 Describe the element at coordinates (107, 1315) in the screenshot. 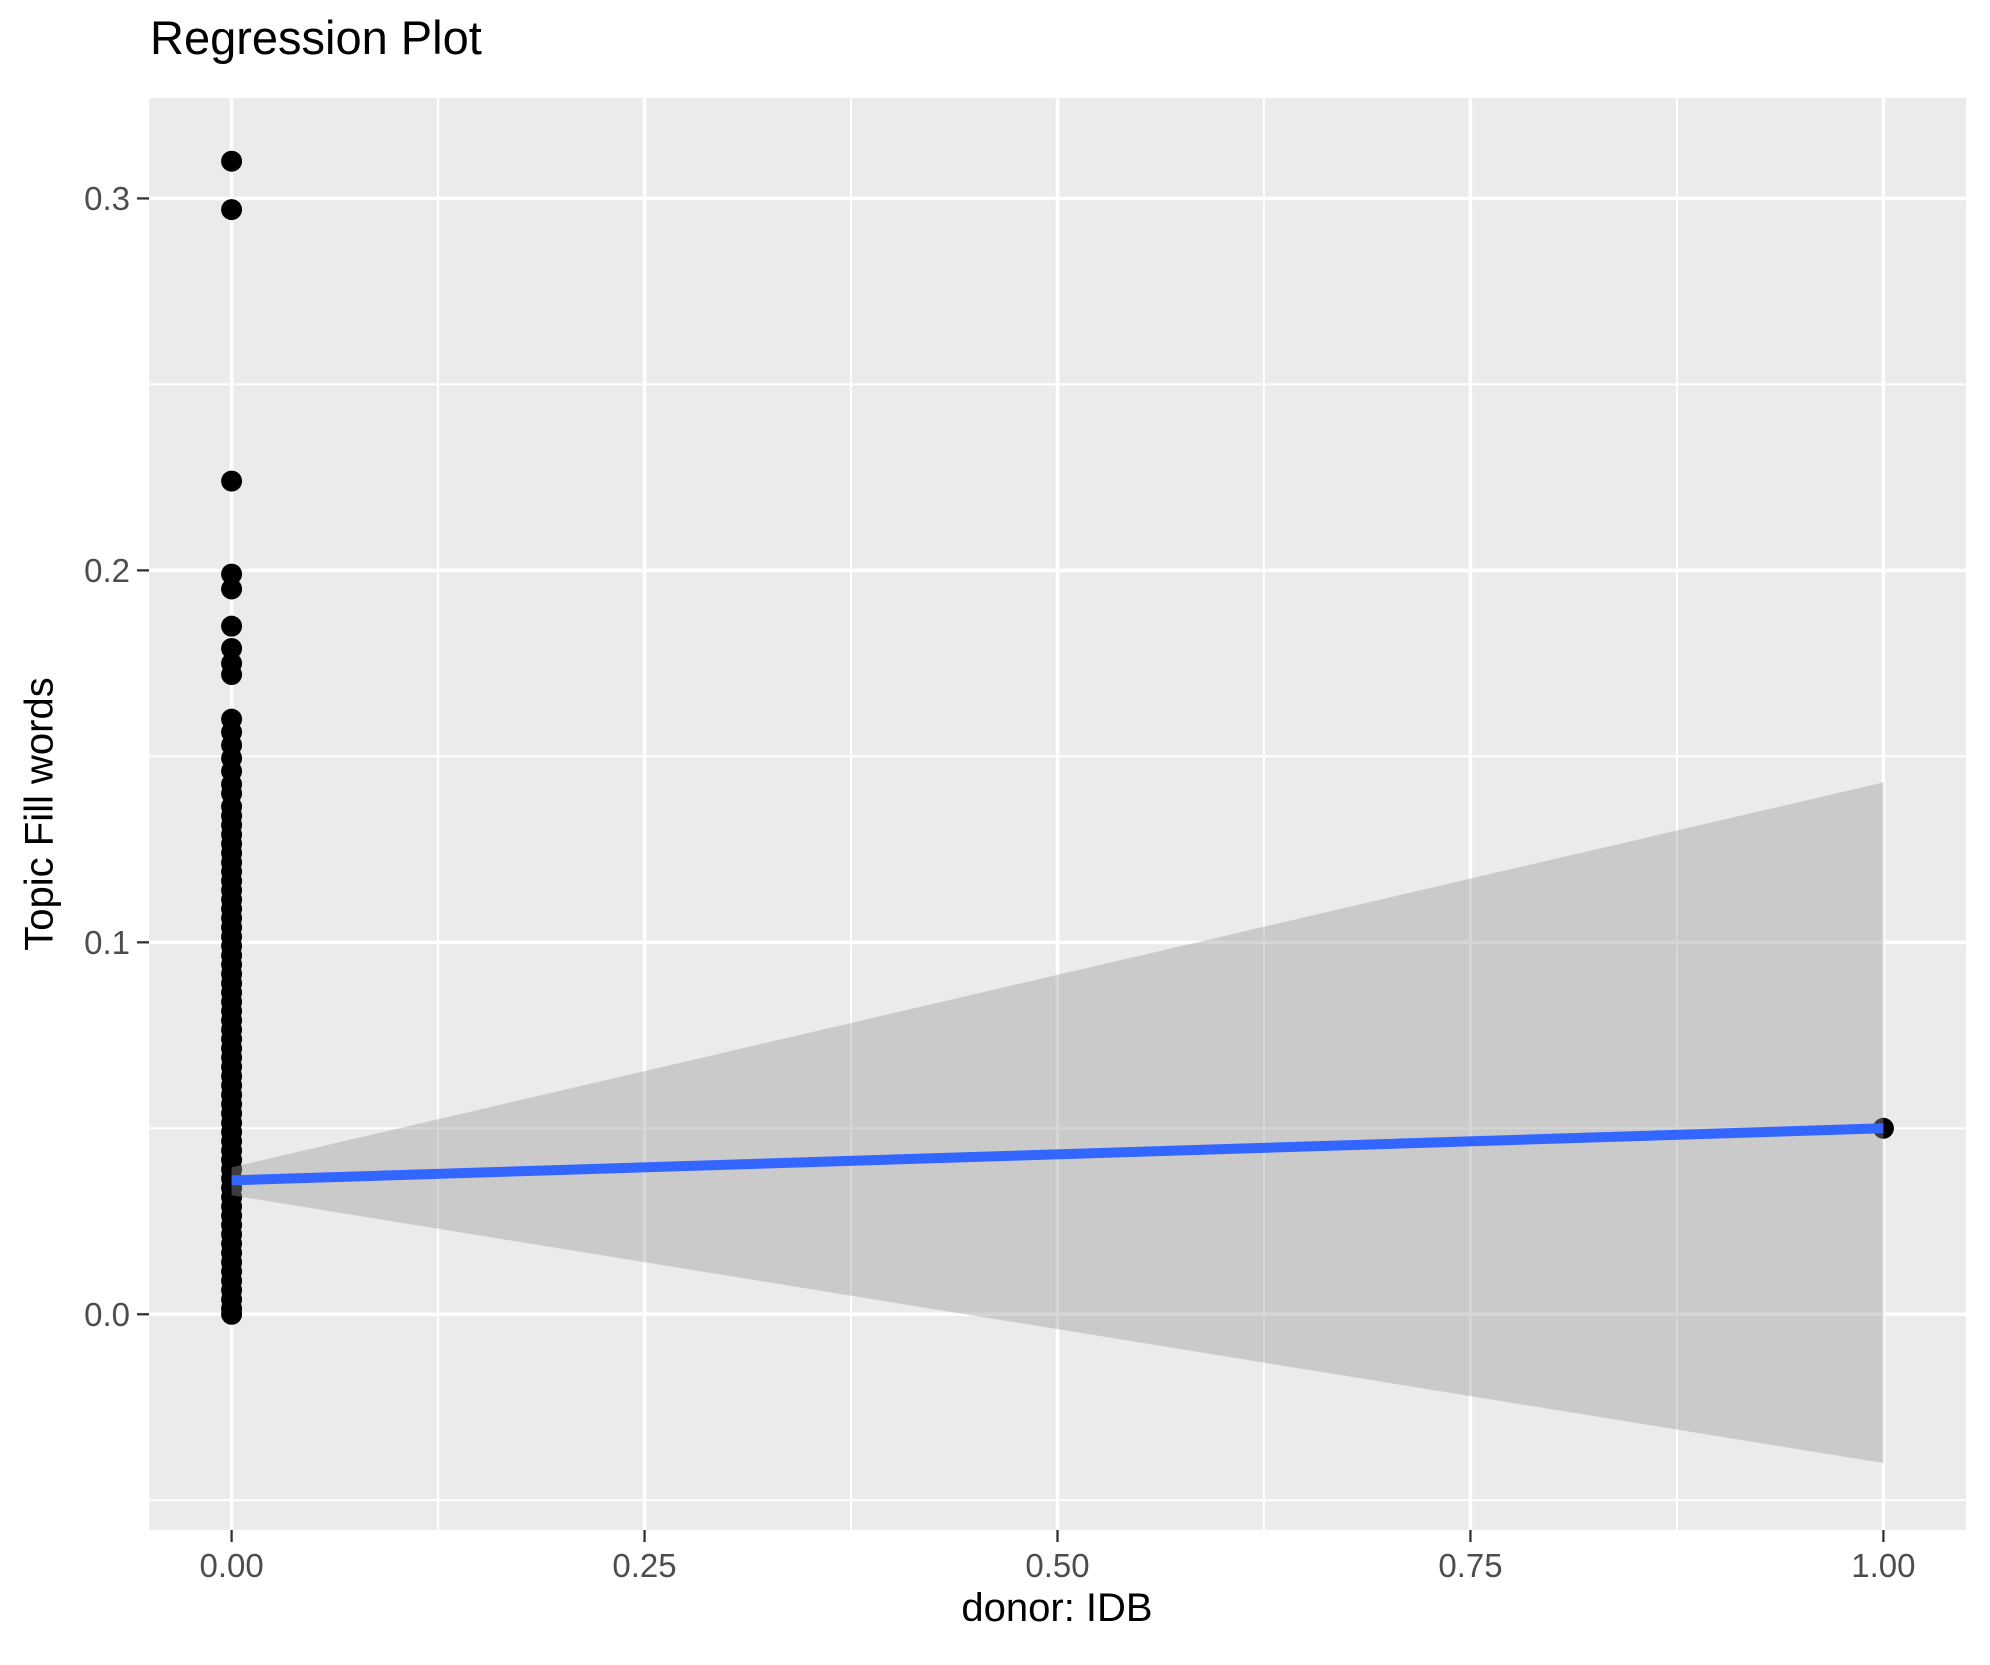

I see `y-tick-label: 0.0` at that location.